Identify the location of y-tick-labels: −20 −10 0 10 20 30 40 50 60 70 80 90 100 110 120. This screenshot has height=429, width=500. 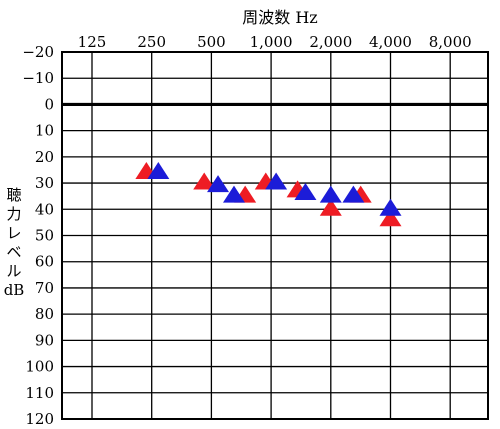
(38, 235).